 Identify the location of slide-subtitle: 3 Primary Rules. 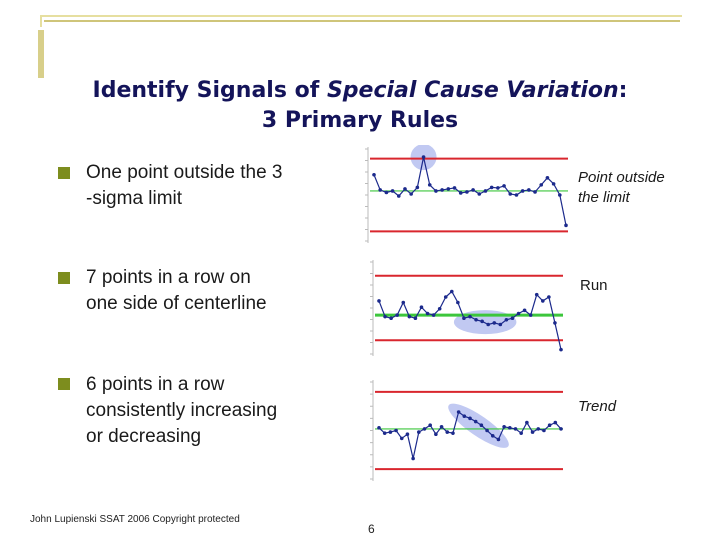
(360, 120).